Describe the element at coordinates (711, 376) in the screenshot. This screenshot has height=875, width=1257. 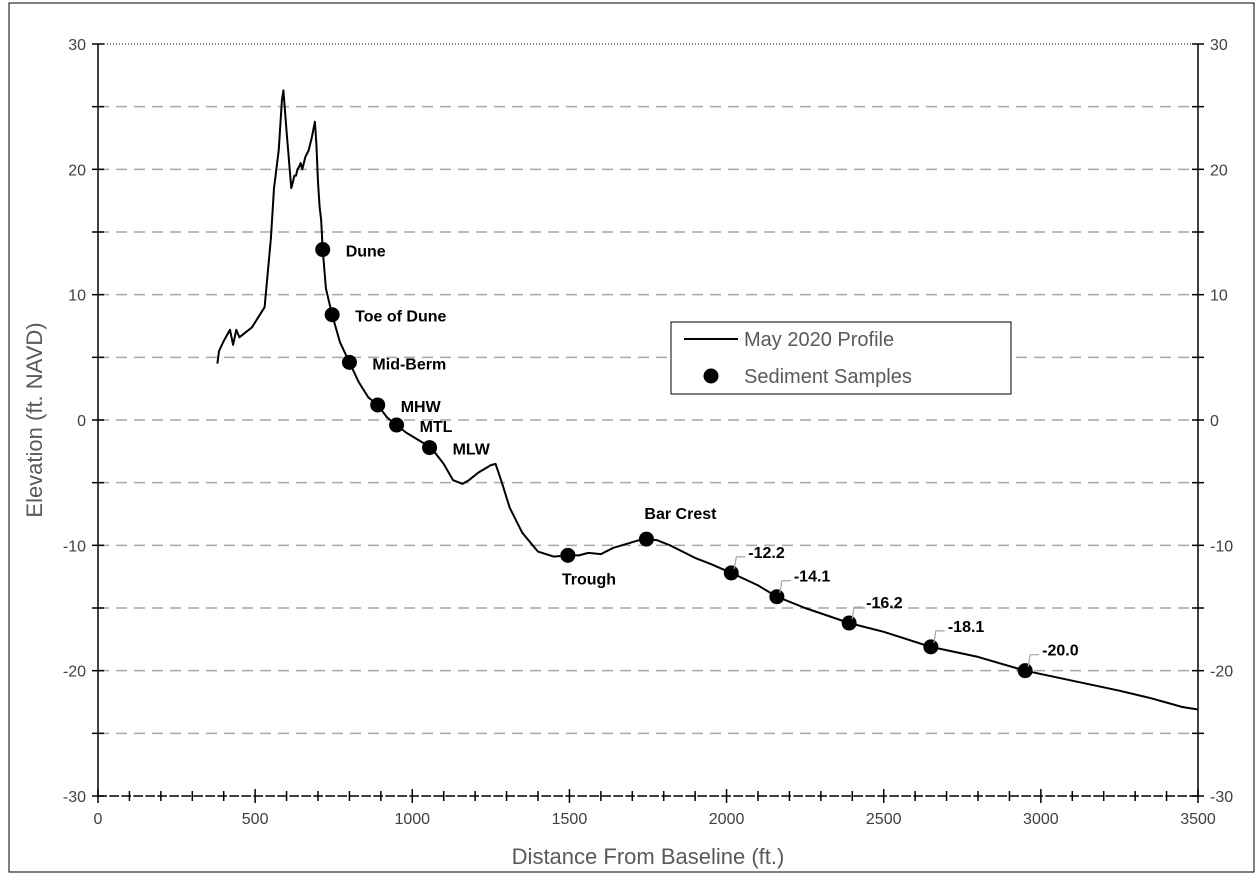
I see `legend-marker-swatch` at that location.